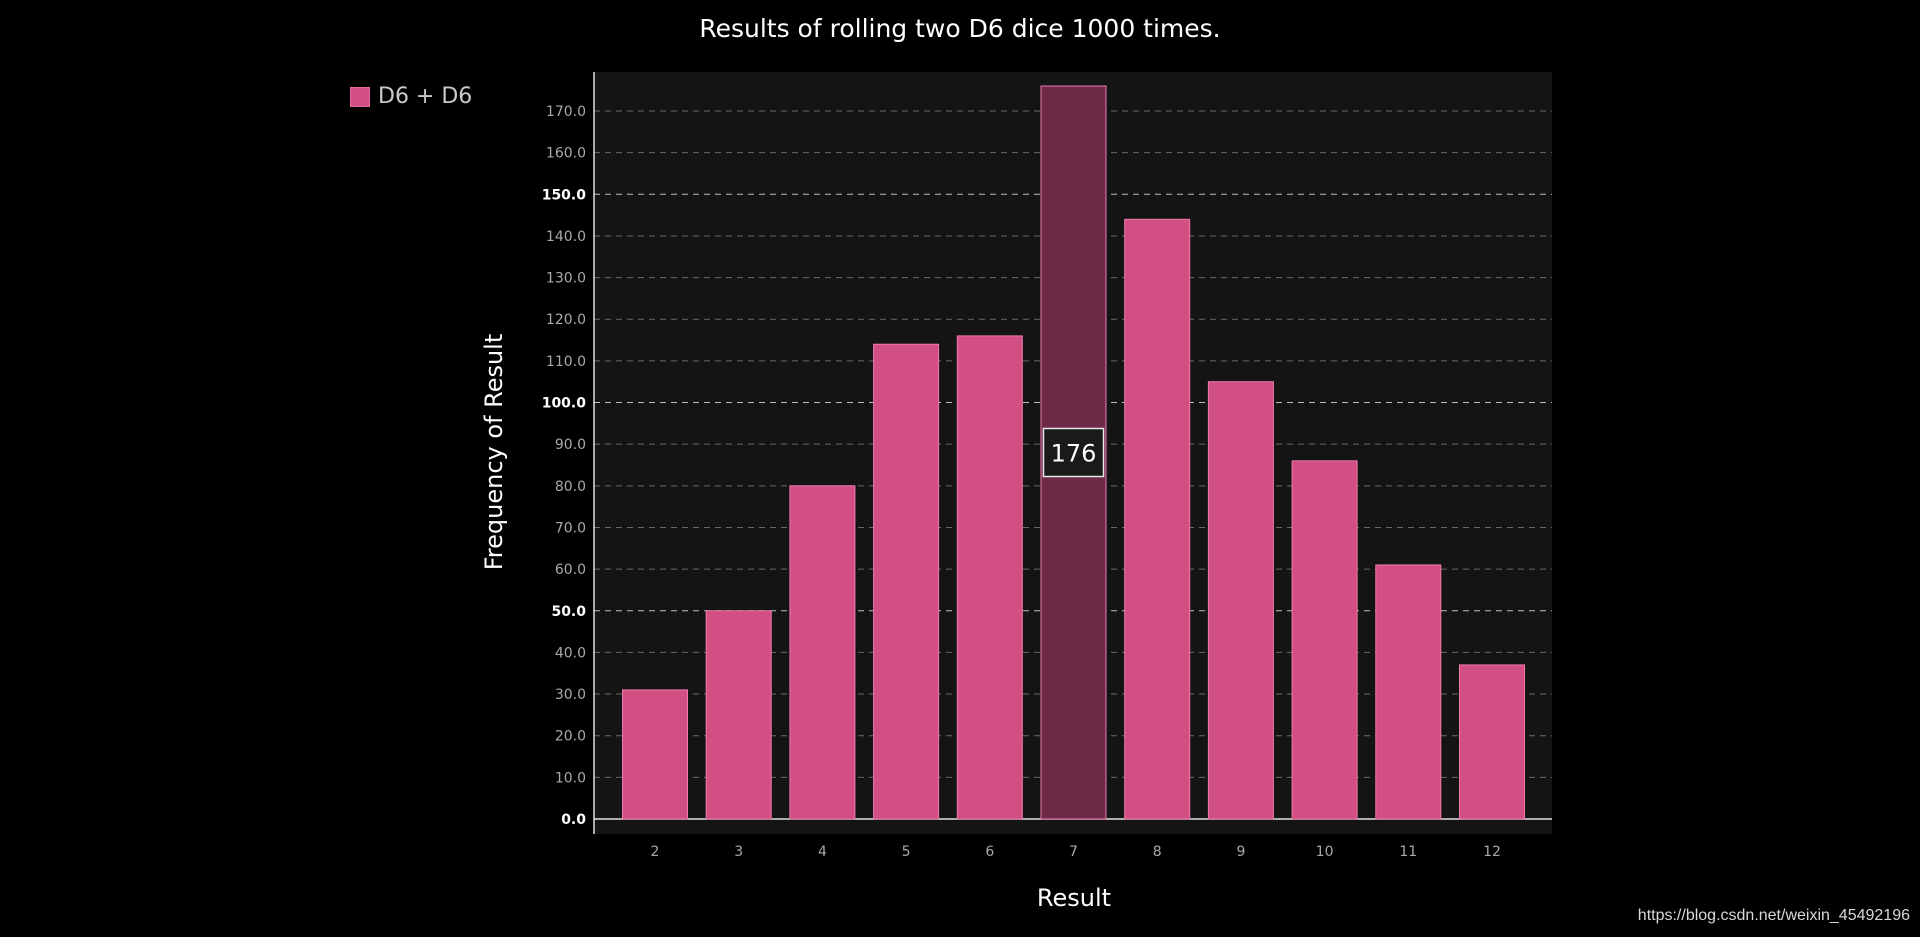  Describe the element at coordinates (1074, 898) in the screenshot. I see `x-axis-title: Result` at that location.